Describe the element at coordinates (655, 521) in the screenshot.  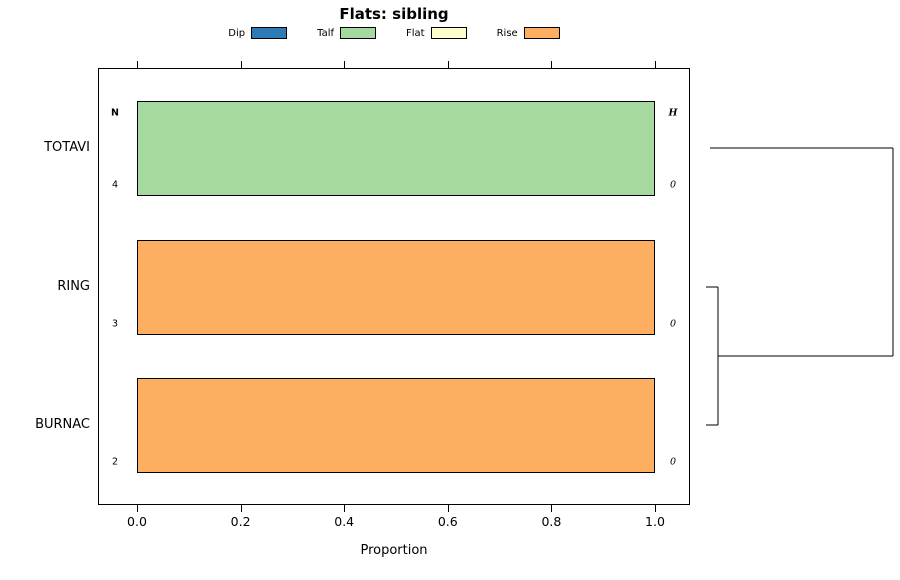
I see `x-tick-label: 1.0` at that location.